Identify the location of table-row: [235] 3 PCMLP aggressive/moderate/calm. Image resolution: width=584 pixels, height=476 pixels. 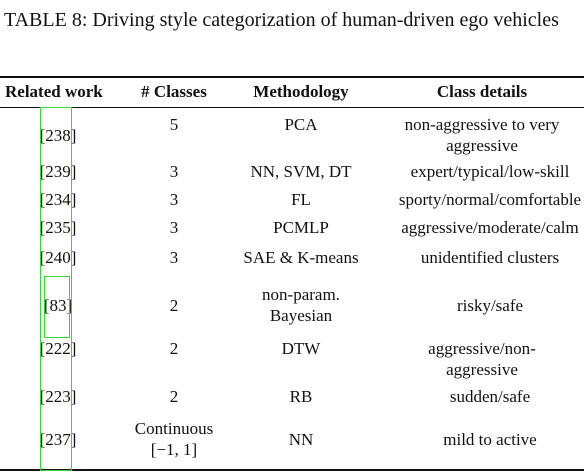
(292, 227).